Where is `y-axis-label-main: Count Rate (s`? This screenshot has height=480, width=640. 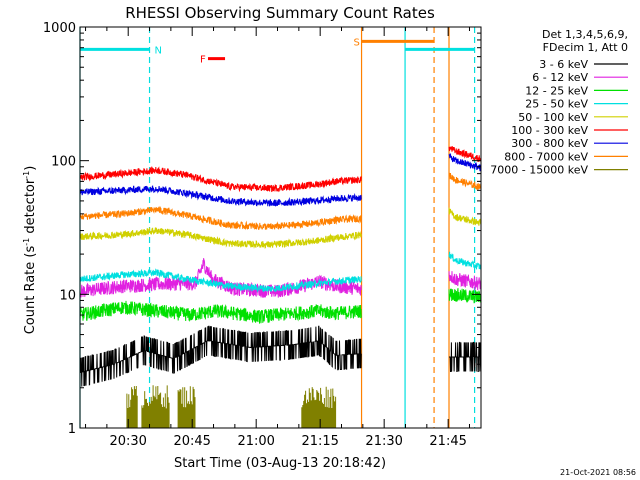 y-axis-label-main: Count Rate (s is located at coordinates (30, 290).